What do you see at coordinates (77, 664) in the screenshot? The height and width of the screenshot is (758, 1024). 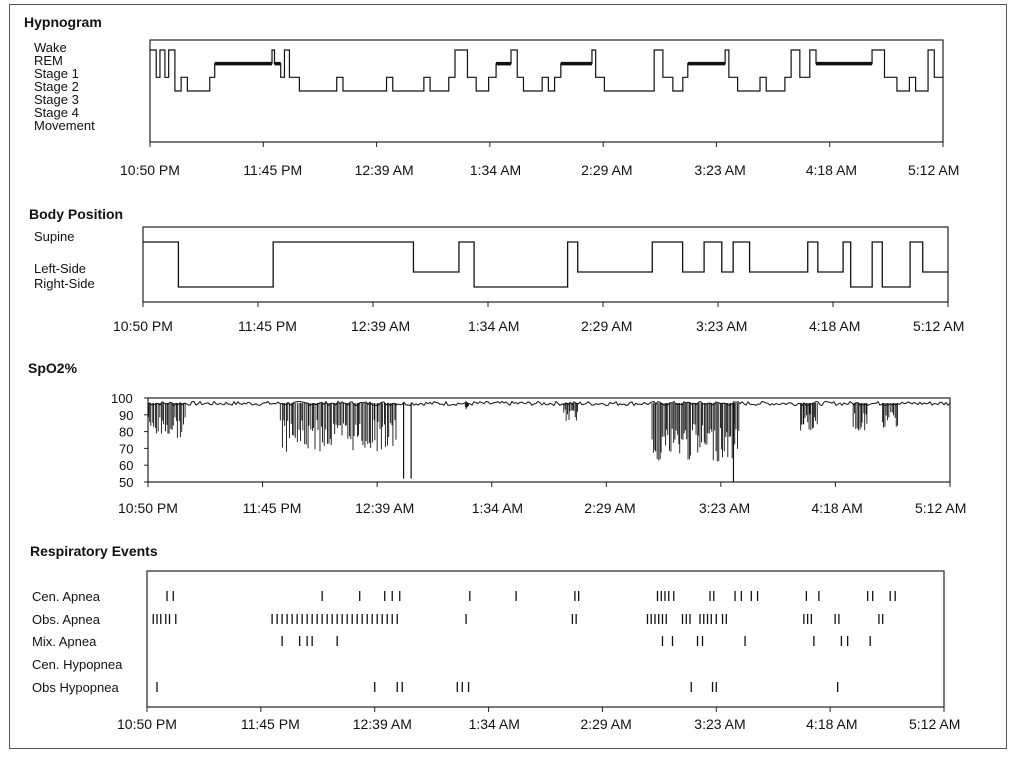 I see `respiratory-event-label: Cen. Hypopnea` at bounding box center [77, 664].